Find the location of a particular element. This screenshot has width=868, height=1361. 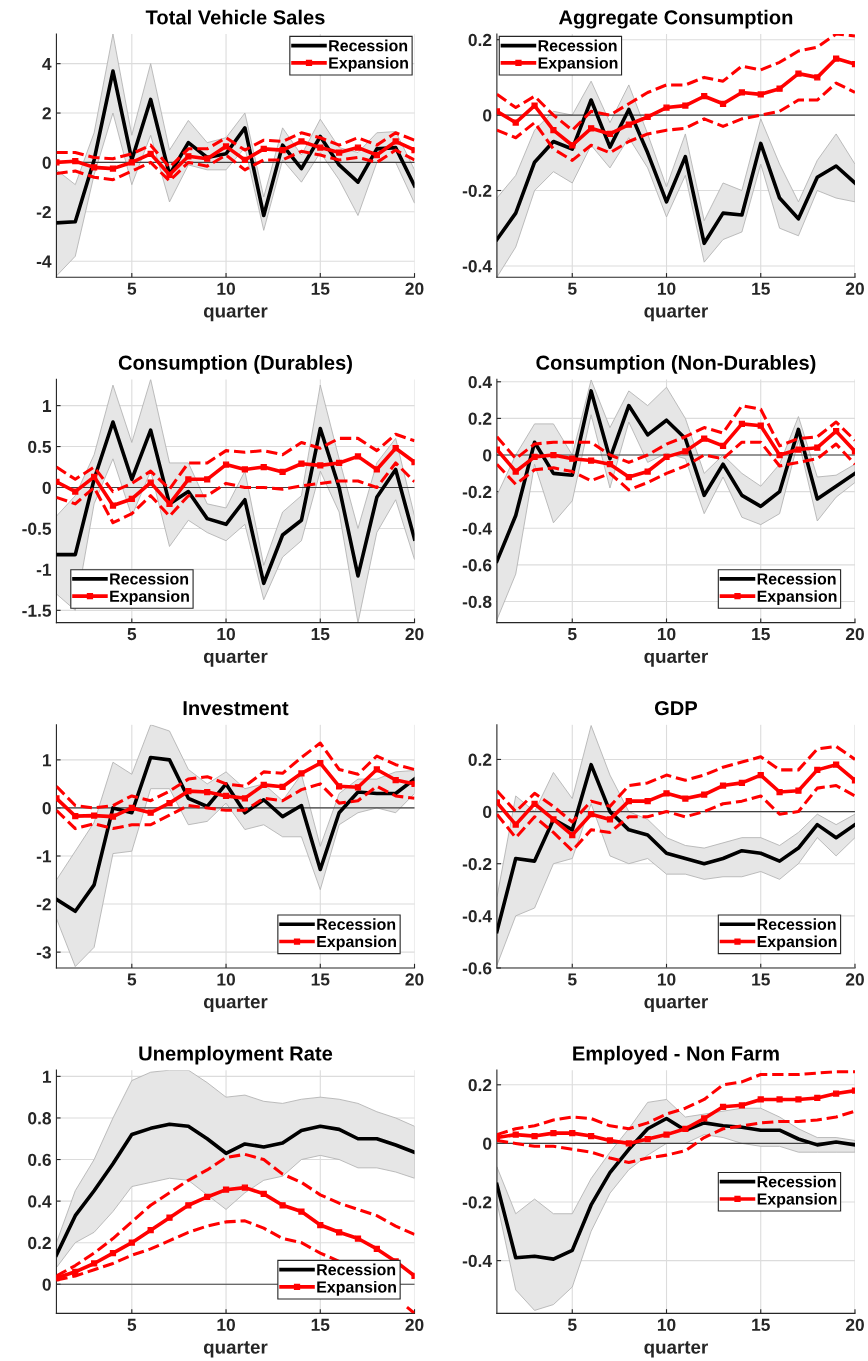

y-tick-label: 0.6 is located at coordinates (39, 1159).